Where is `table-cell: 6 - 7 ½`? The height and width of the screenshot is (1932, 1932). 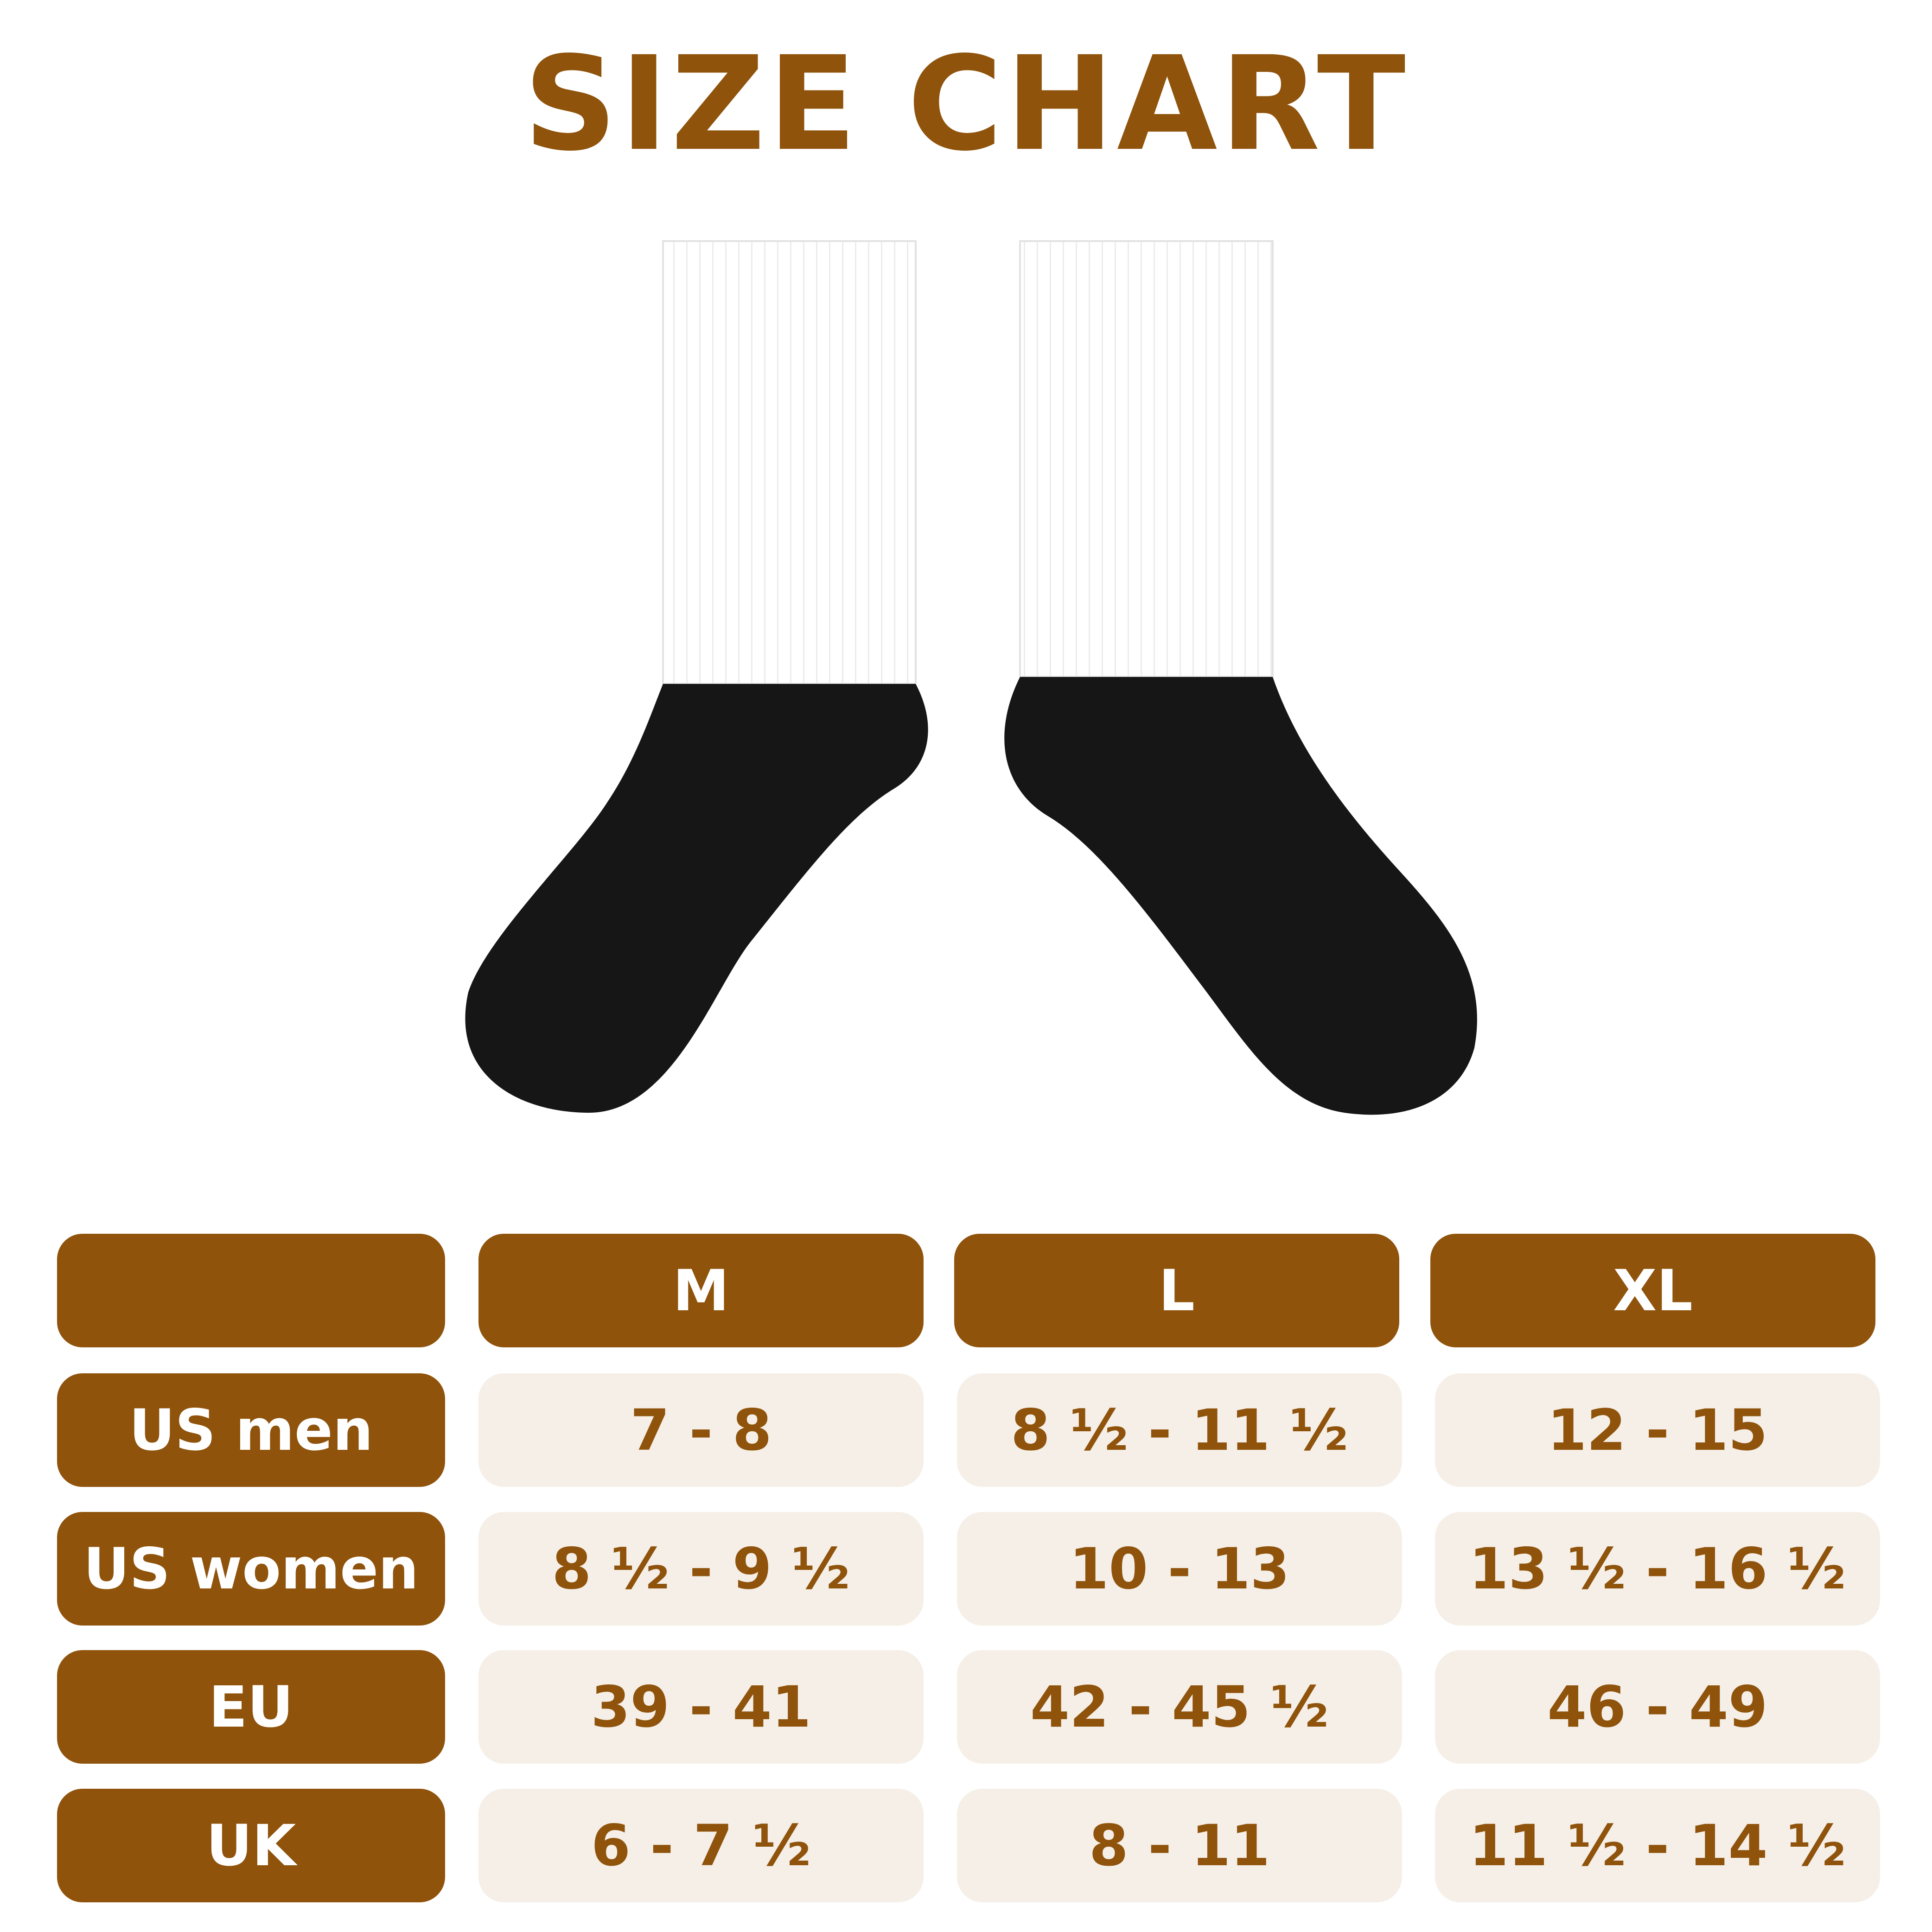 table-cell: 6 - 7 ½ is located at coordinates (701, 1846).